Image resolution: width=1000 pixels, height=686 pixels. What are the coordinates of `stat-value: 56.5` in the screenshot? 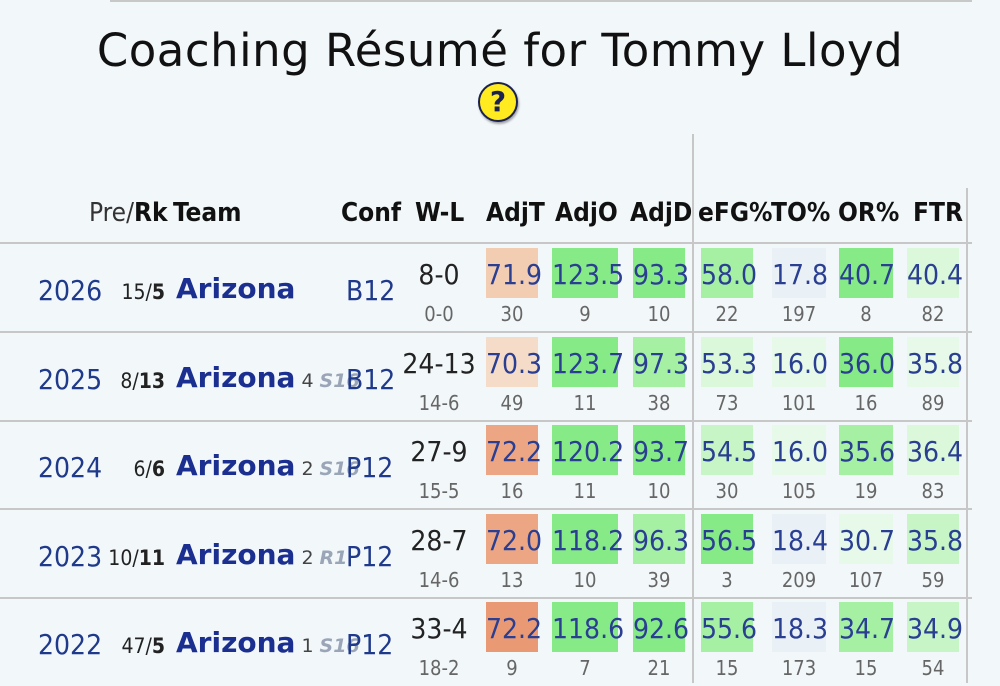 It's located at (729, 540).